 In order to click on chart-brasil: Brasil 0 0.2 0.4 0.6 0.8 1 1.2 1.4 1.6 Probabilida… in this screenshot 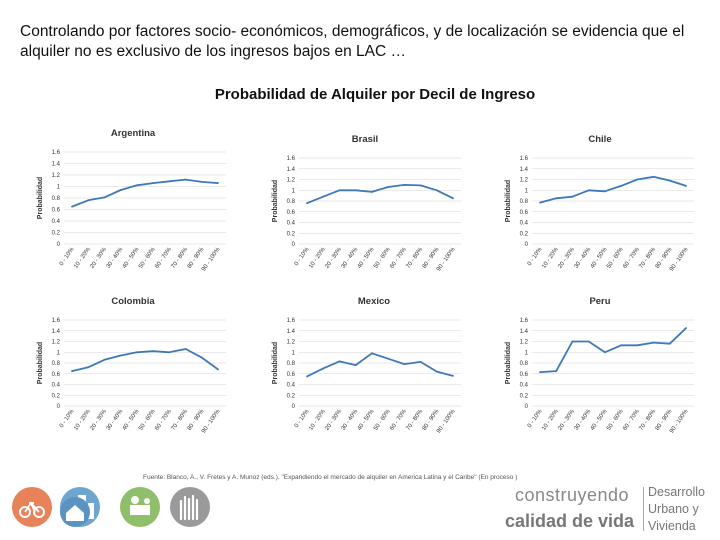, I will do `click(366, 203)`.